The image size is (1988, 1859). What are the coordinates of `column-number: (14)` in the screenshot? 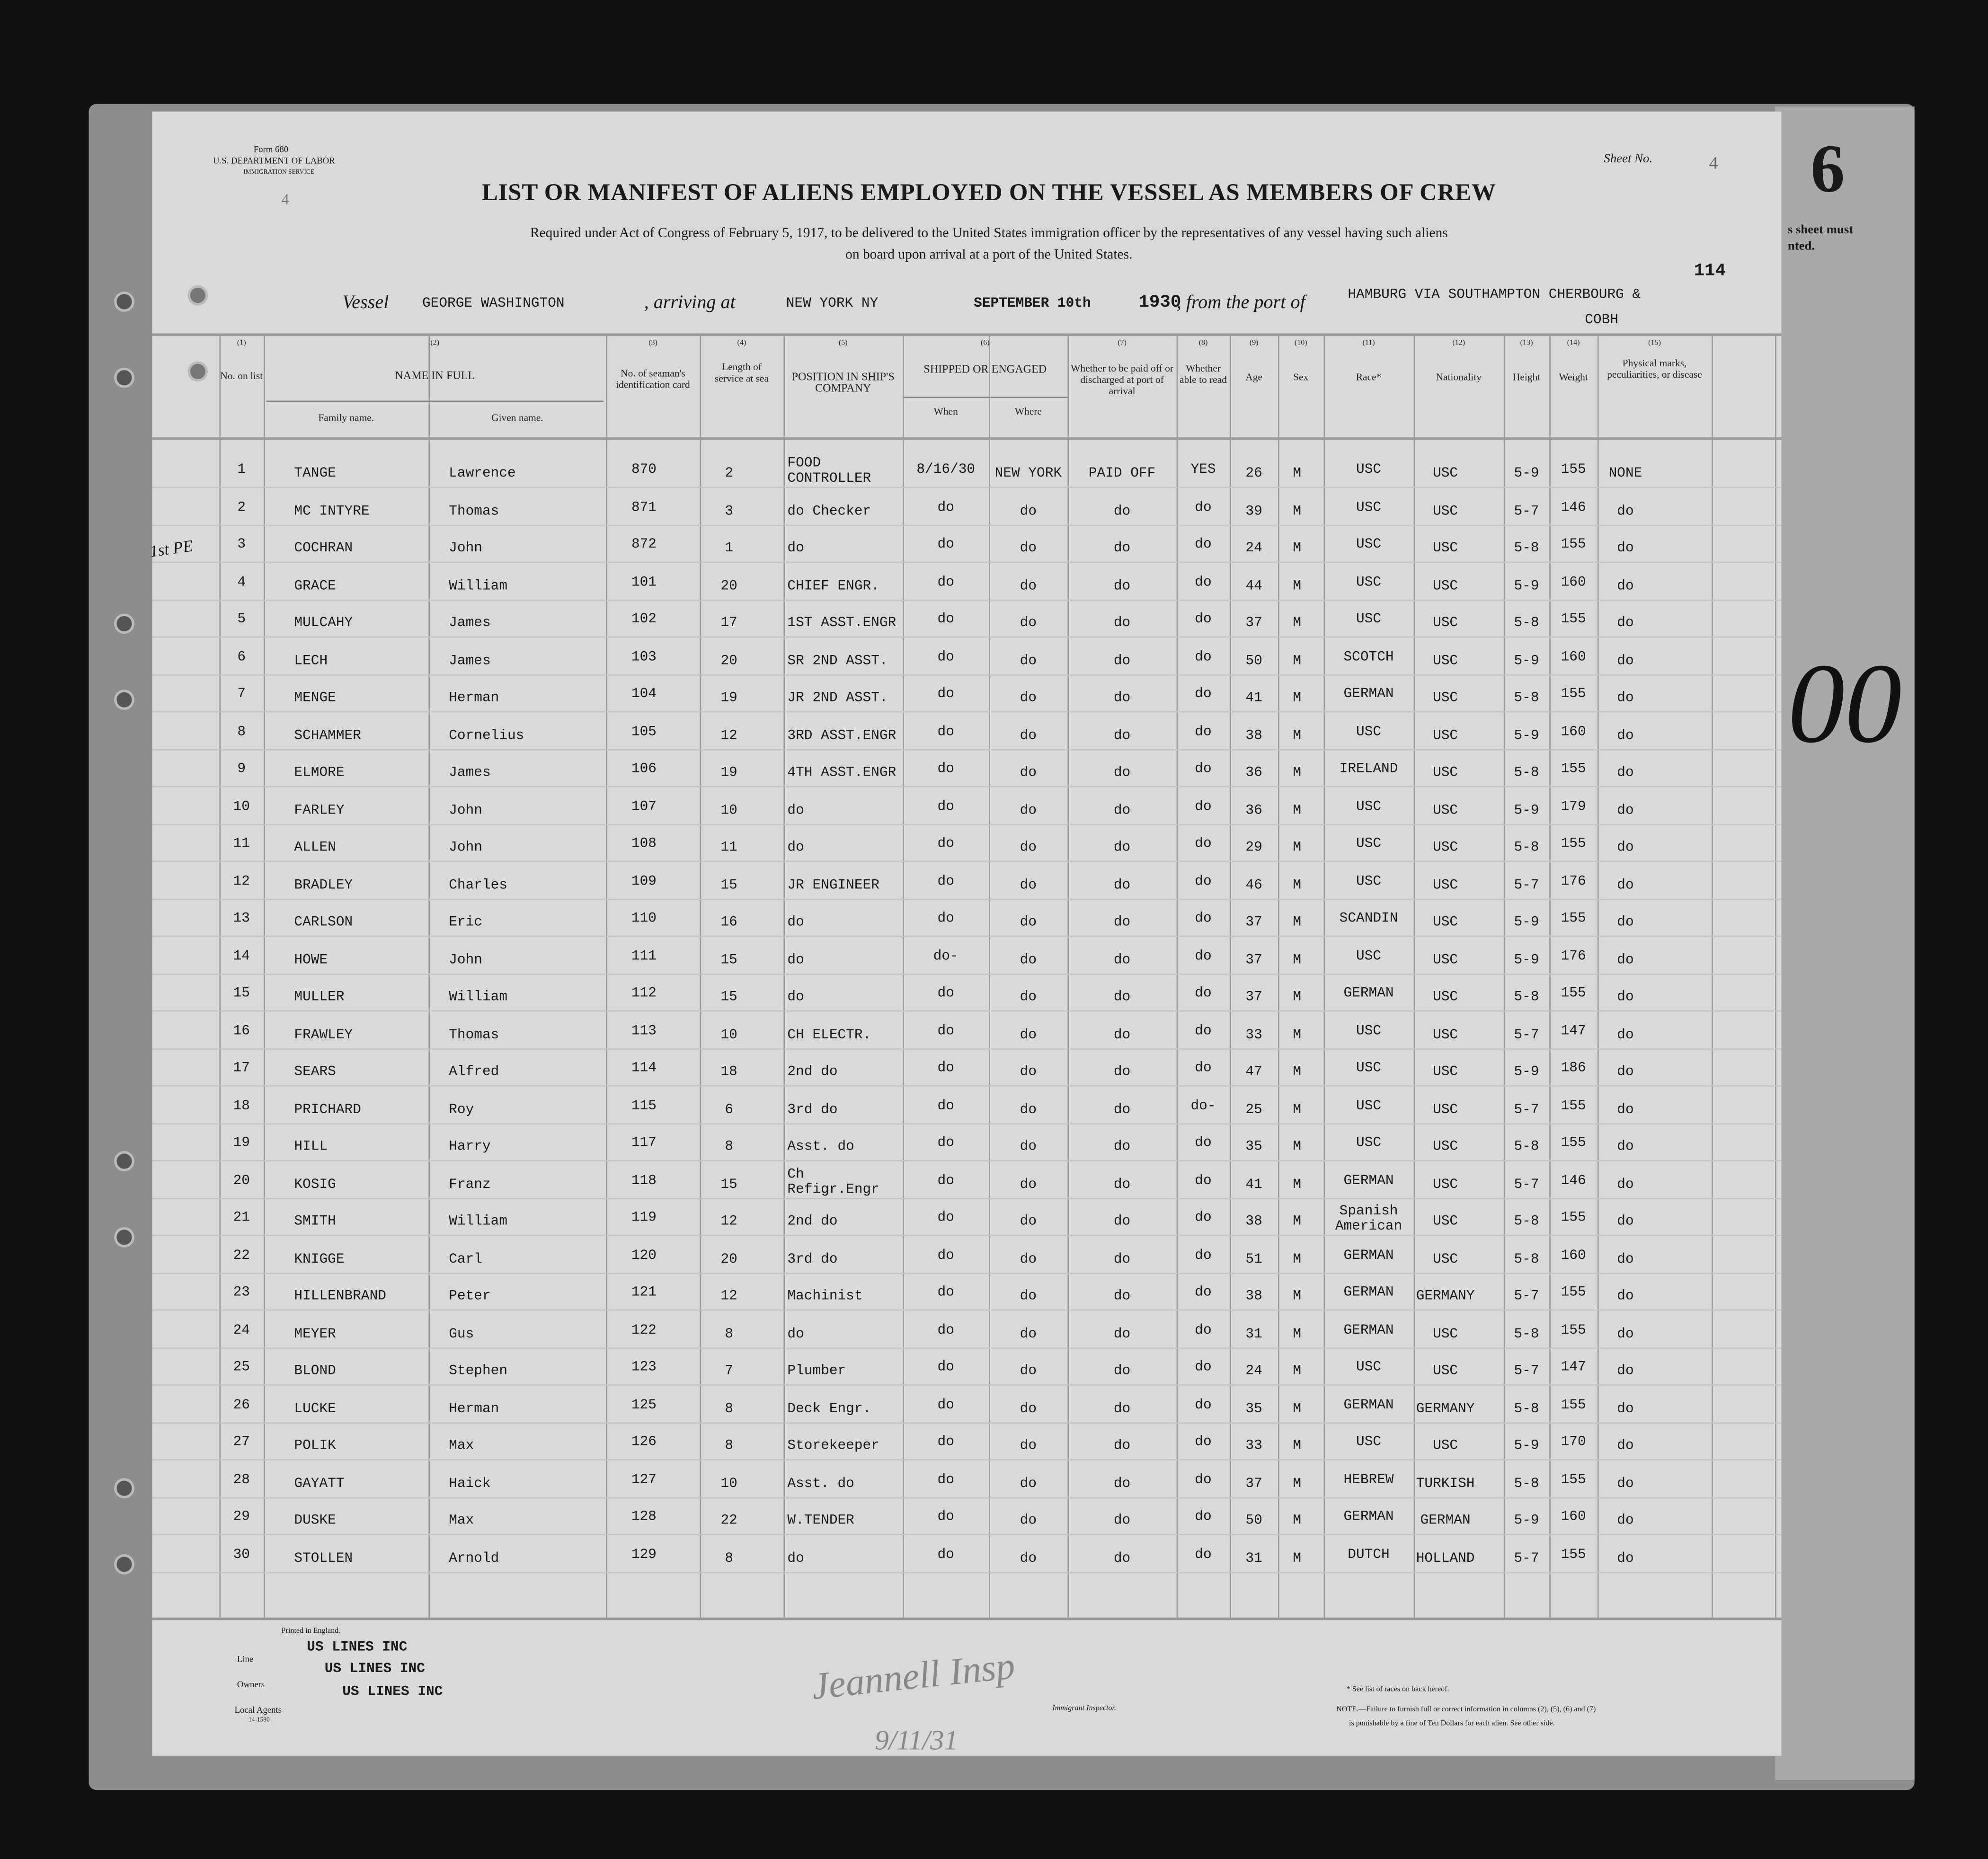 It's located at (1573, 343).